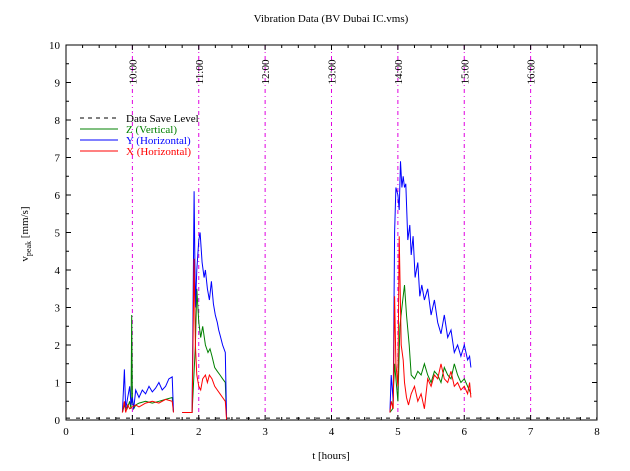 The image size is (630, 471). I want to click on time-marker-label: 13:00, so click(333, 72).